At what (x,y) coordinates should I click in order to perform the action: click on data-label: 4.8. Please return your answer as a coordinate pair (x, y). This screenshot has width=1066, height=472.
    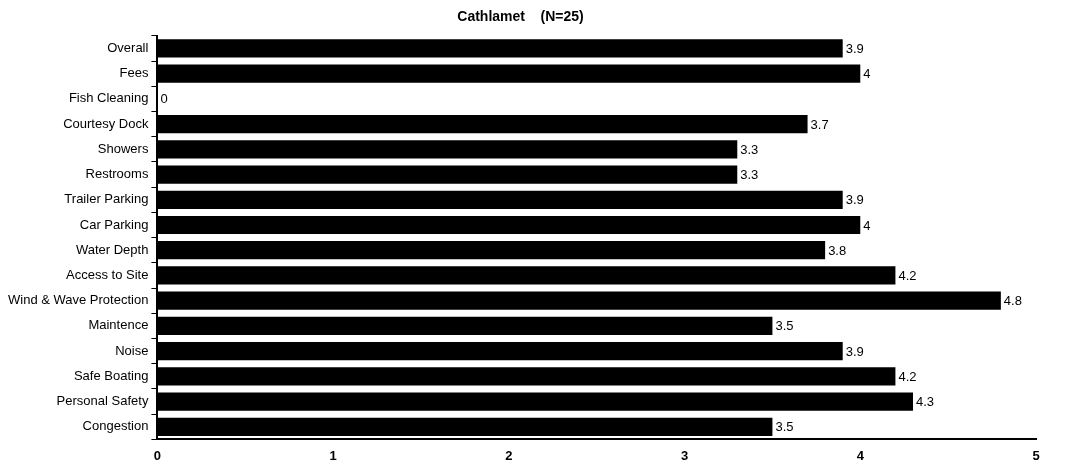
    Looking at the image, I should click on (1012, 301).